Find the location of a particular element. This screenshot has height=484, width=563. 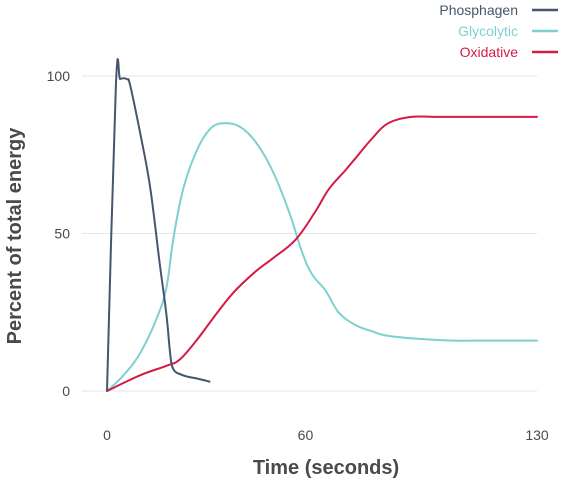

y-tick-label: 100 is located at coordinates (59, 76).